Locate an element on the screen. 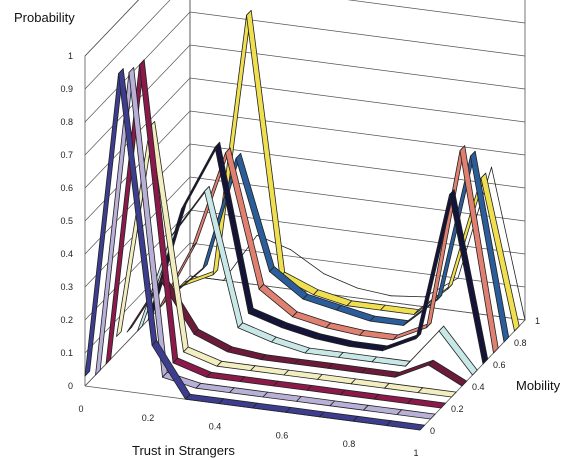 Image resolution: width=585 pixels, height=460 pixels. y-axis-title: Mobility is located at coordinates (538, 385).